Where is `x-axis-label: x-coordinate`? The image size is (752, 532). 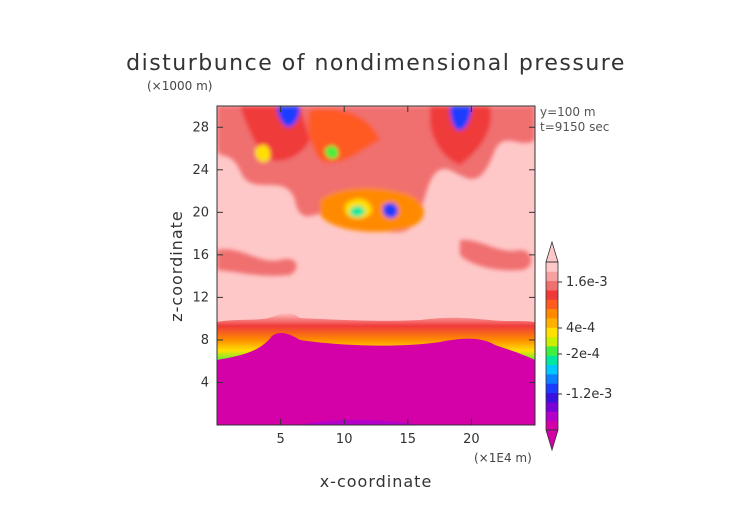 x-axis-label: x-coordinate is located at coordinates (376, 481).